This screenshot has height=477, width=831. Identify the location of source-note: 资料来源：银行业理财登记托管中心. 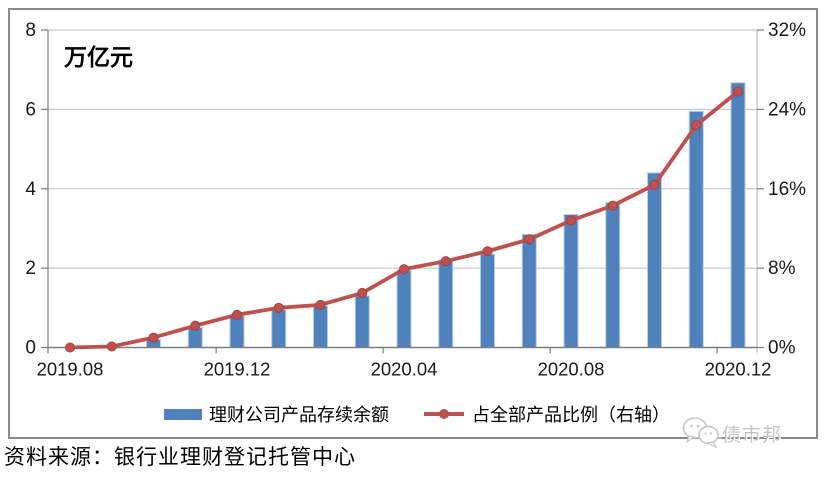
(180, 457).